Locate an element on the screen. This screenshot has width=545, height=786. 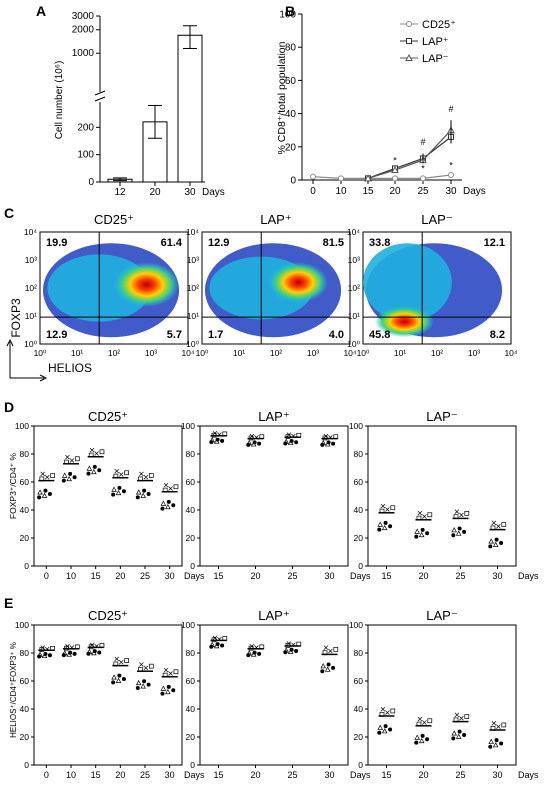
panel-e-letter: E is located at coordinates (8, 603).